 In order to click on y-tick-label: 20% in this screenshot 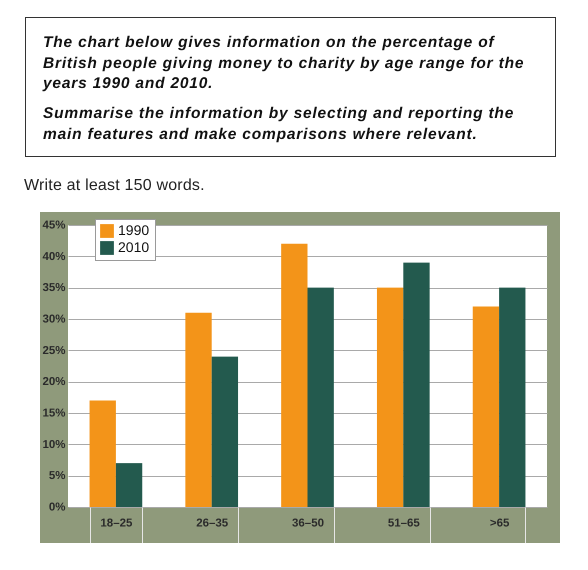, I will do `click(54, 382)`.